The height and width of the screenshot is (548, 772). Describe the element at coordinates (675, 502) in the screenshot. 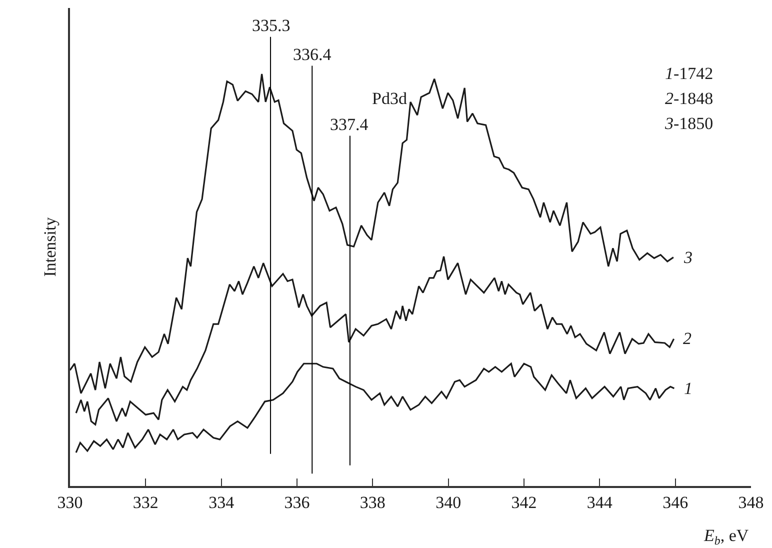

I see `x-tick-label: 346` at that location.